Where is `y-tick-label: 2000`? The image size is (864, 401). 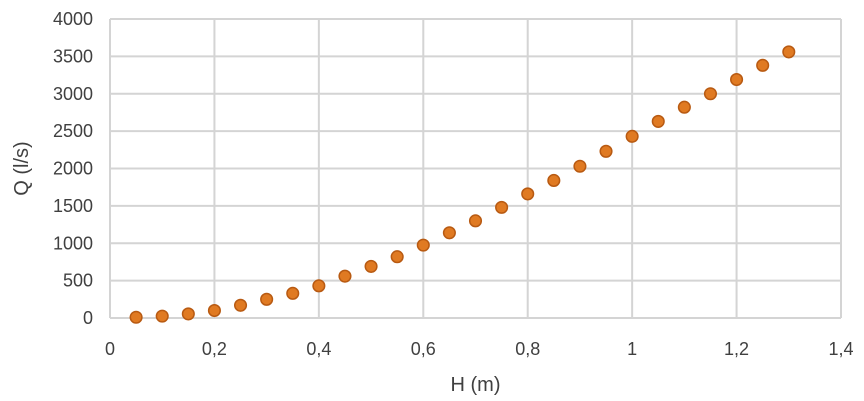
y-tick-label: 2000 is located at coordinates (73, 169).